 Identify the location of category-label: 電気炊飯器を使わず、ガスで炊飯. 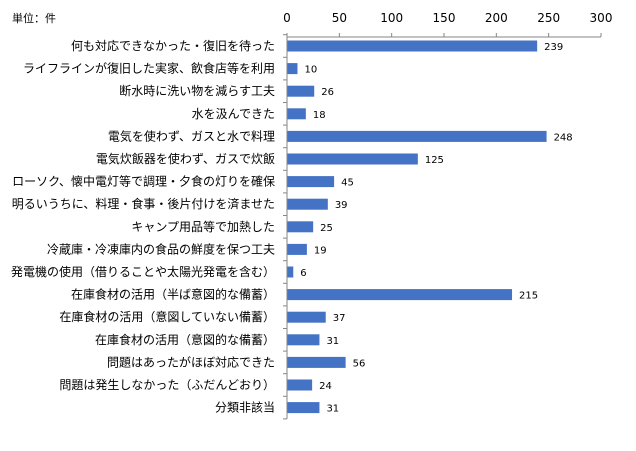
(185, 158).